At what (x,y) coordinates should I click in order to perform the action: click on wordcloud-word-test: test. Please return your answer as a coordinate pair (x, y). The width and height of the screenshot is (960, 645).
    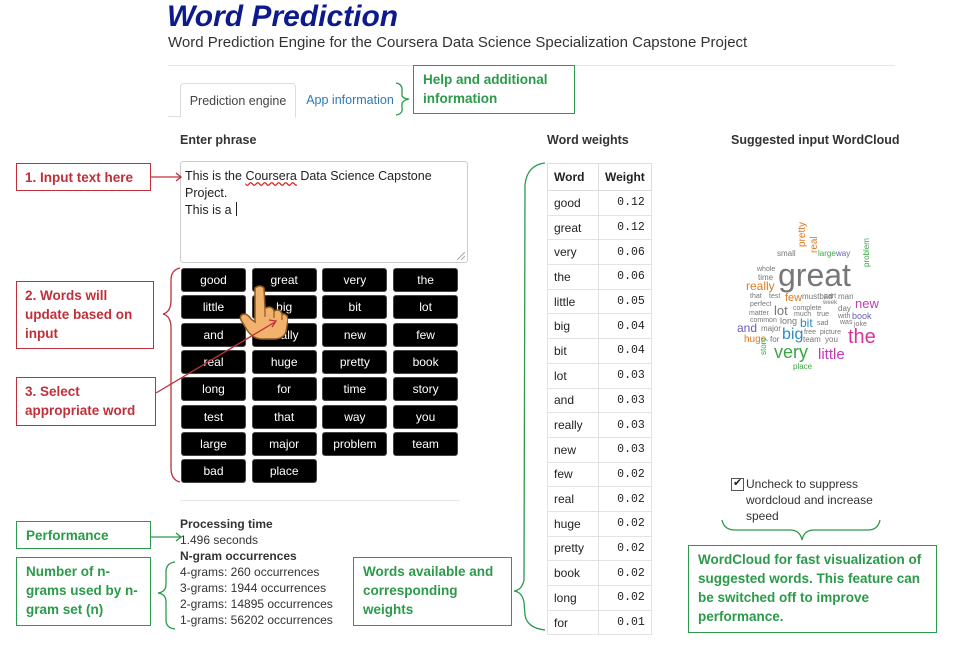
    Looking at the image, I should click on (775, 296).